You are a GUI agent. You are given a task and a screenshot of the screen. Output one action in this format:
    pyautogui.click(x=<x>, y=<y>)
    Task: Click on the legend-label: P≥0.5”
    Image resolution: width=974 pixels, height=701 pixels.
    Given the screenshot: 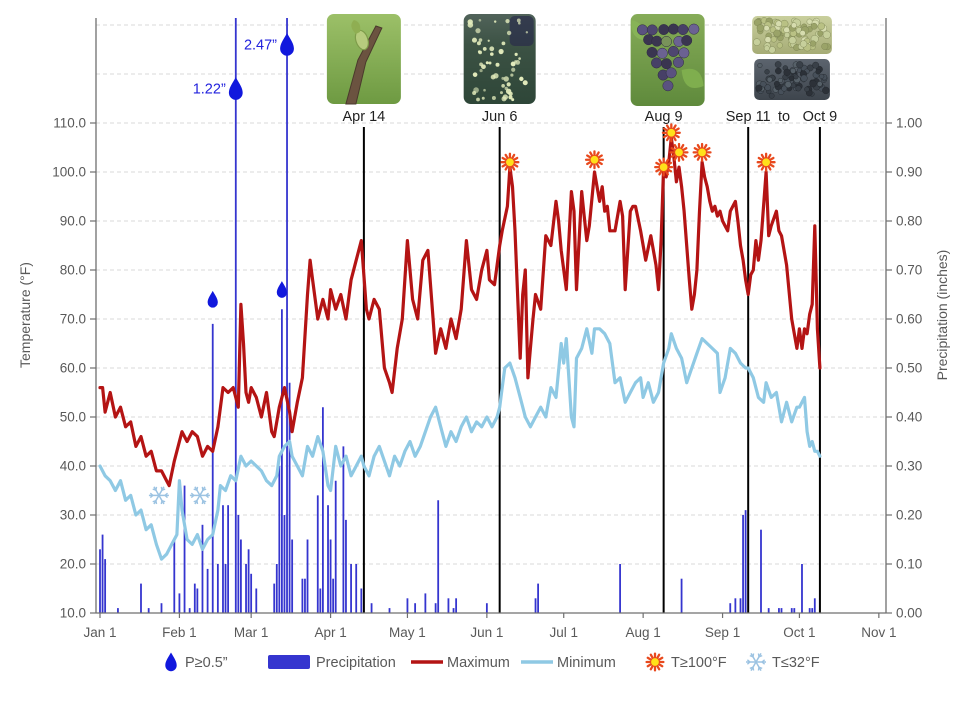 What is the action you would take?
    pyautogui.click(x=206, y=663)
    